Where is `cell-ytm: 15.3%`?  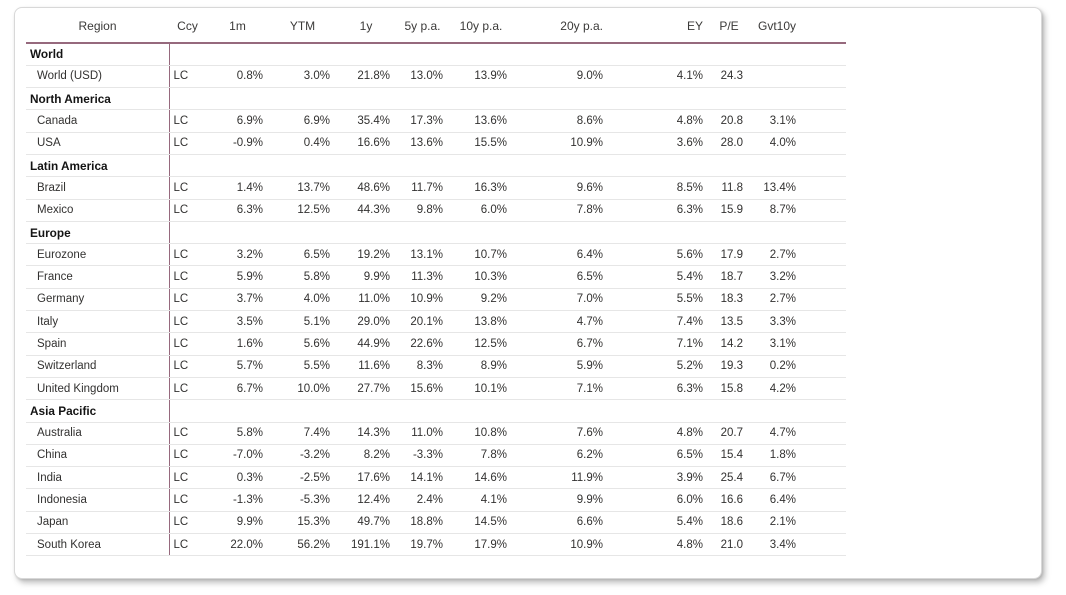
cell-ytm: 15.3% is located at coordinates (302, 523).